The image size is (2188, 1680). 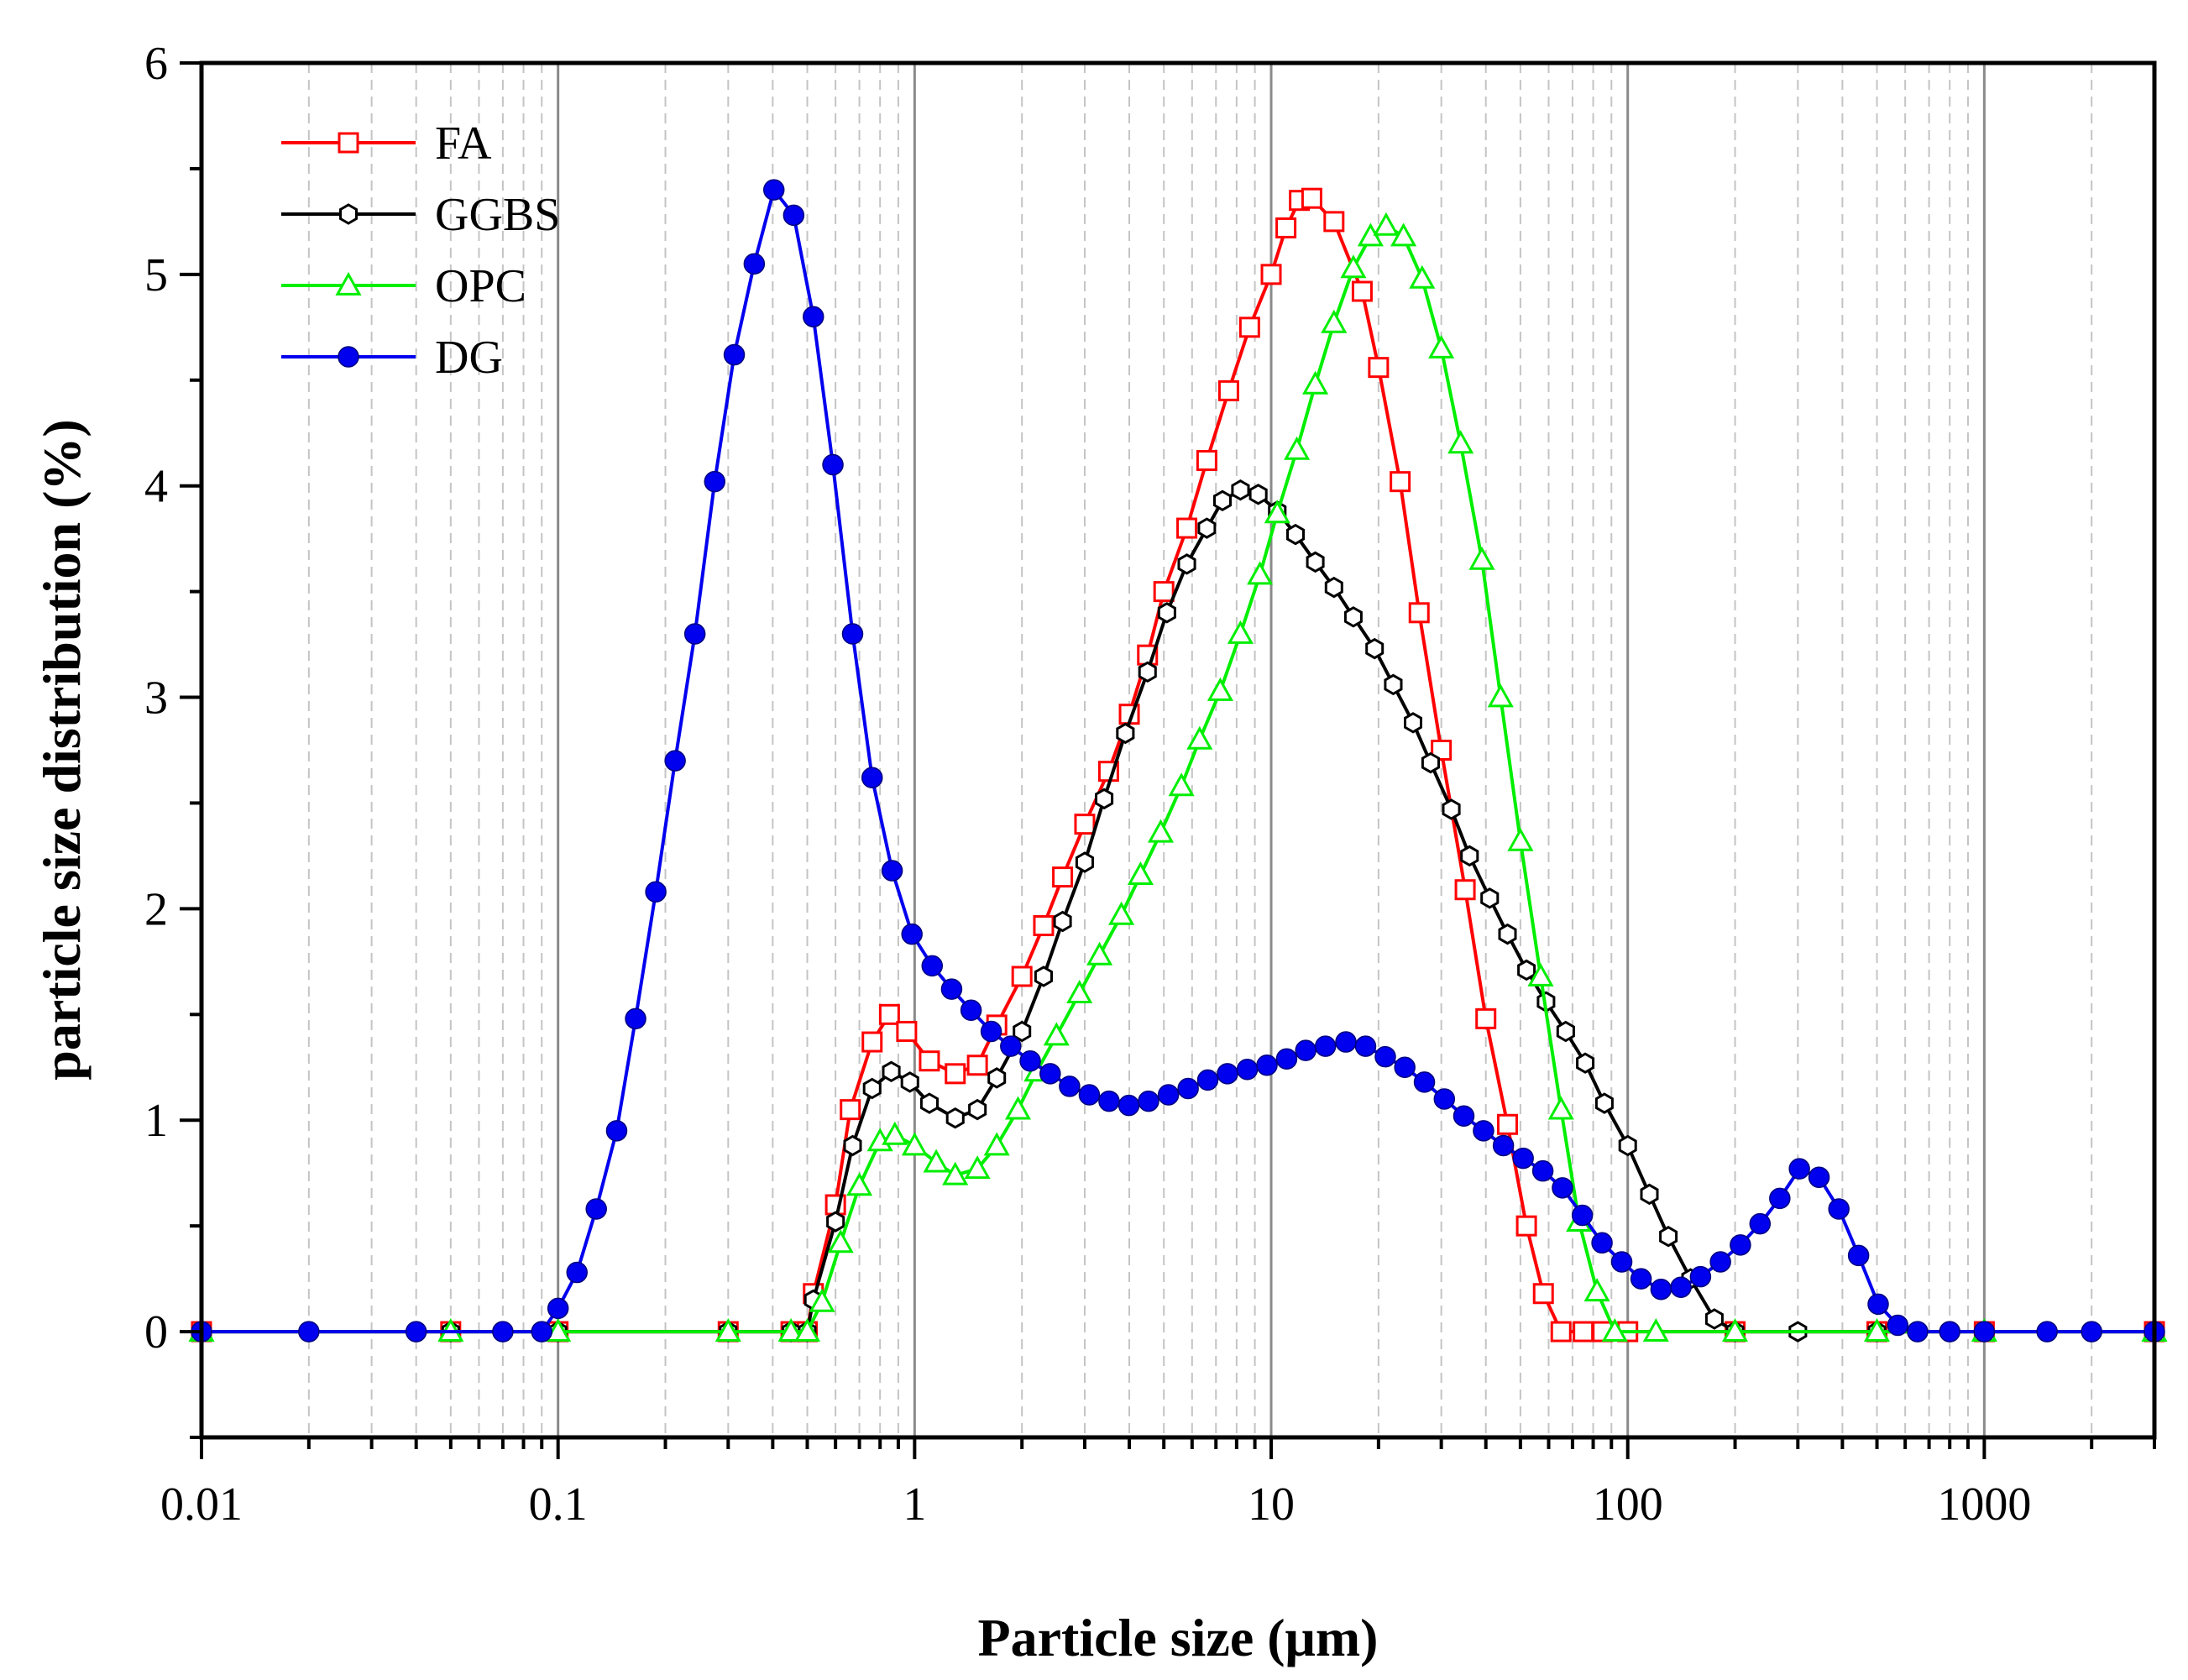 What do you see at coordinates (1272, 1505) in the screenshot?
I see `x-tick-label: 10` at bounding box center [1272, 1505].